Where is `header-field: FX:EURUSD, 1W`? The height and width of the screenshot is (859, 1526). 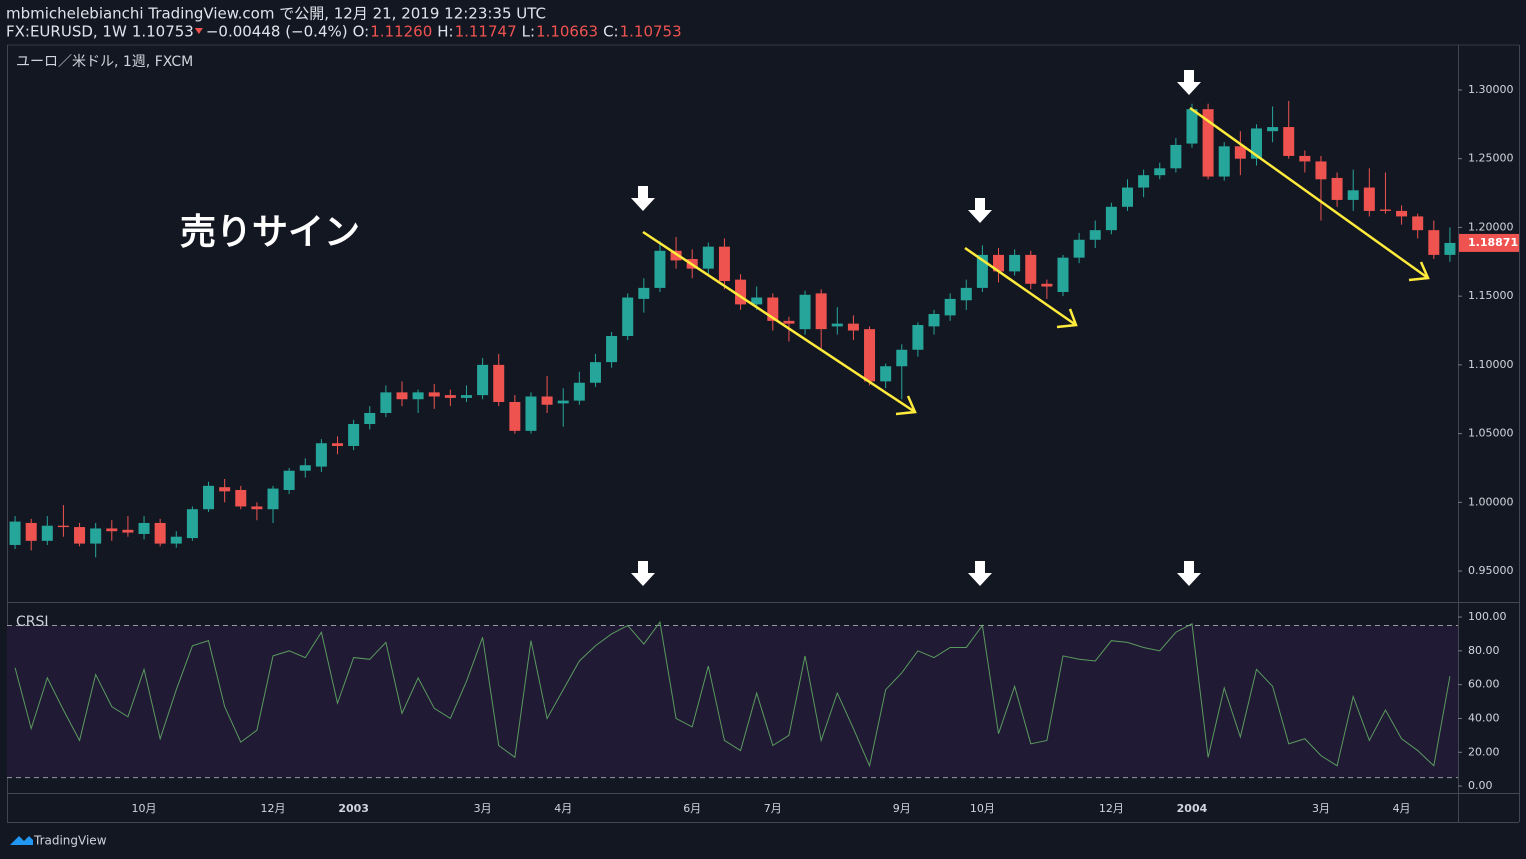
header-field: FX:EURUSD, 1W is located at coordinates (66, 32).